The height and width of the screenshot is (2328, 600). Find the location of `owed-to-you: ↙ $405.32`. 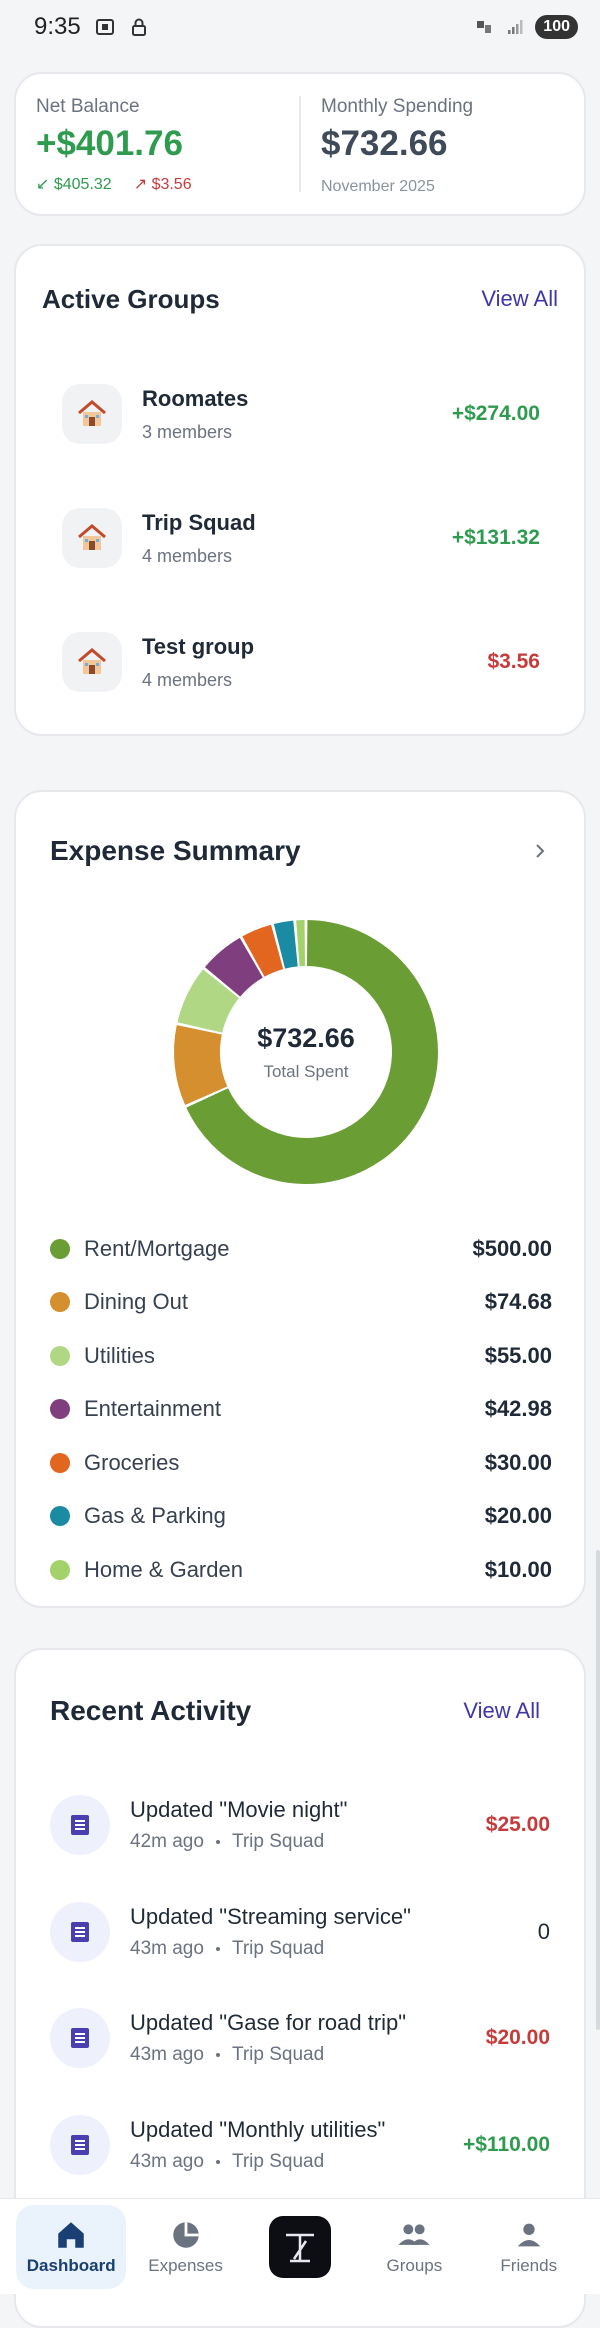

owed-to-you: ↙ $405.32 is located at coordinates (74, 184).